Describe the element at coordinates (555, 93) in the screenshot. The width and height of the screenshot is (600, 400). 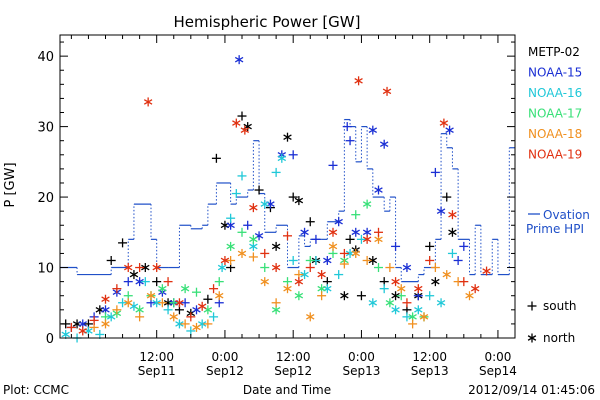
I see `legend-entry: NOAA-16` at that location.